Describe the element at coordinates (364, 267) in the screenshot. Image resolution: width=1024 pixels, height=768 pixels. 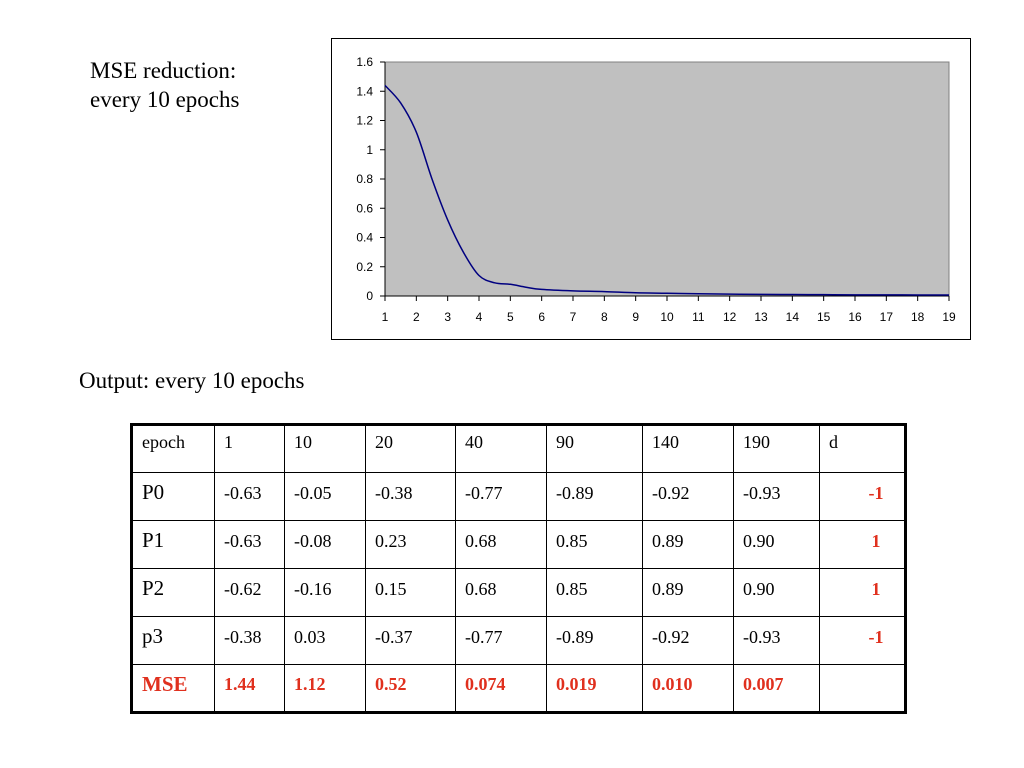
I see `y-tick-label: 0.2` at that location.